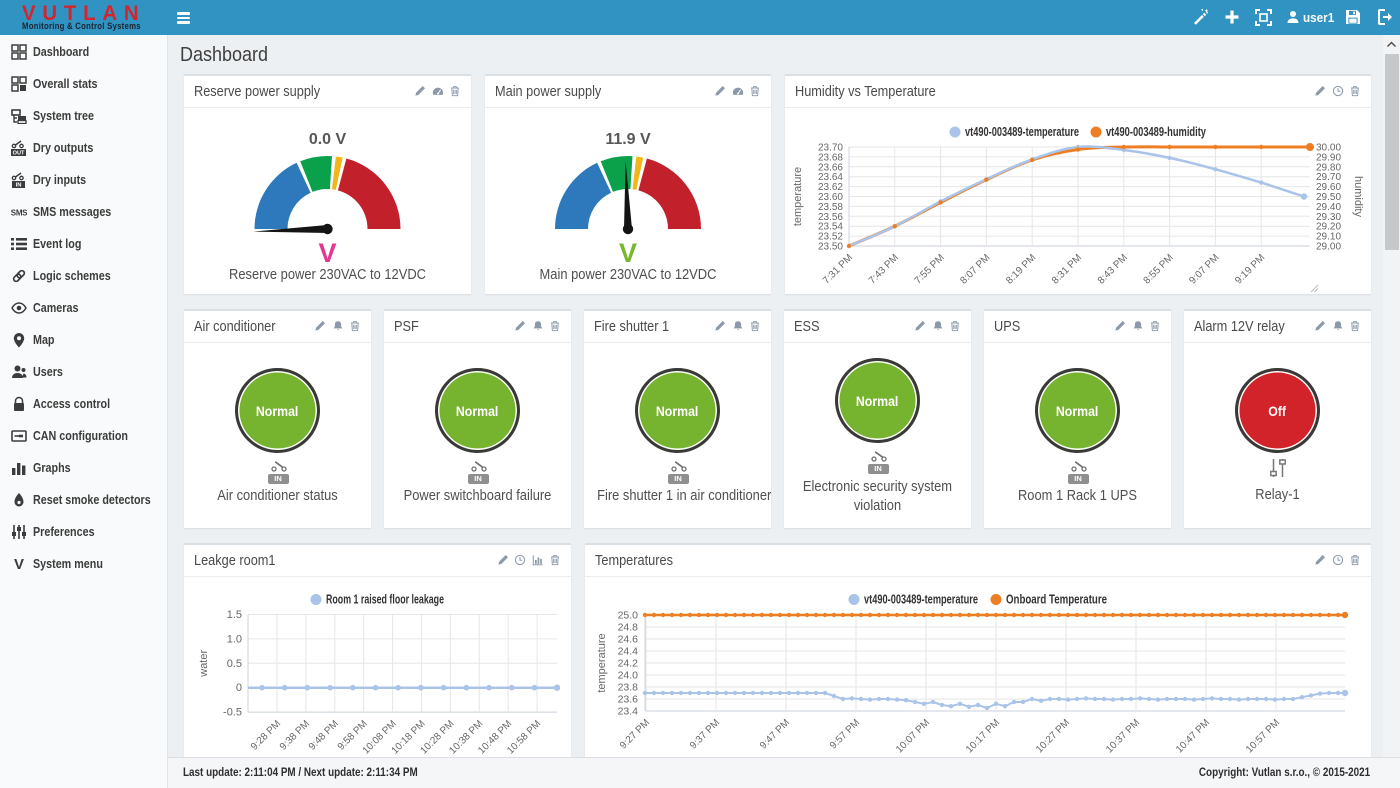 Image resolution: width=1400 pixels, height=788 pixels. What do you see at coordinates (628, 700) in the screenshot?
I see `svg-text: 23.6` at bounding box center [628, 700].